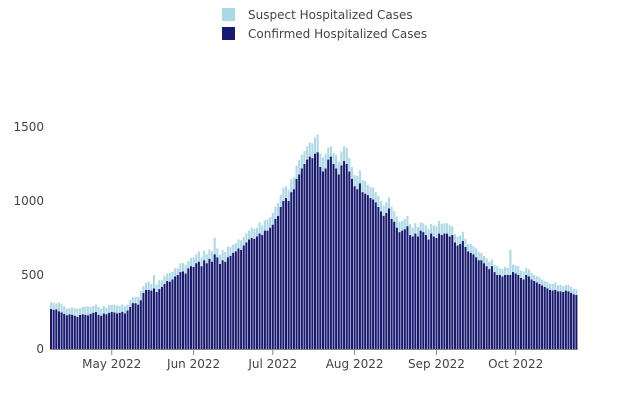 The width and height of the screenshot is (626, 404). I want to click on legend-item-confirmed: Confirmed Hospitalized Cases, so click(324, 34).